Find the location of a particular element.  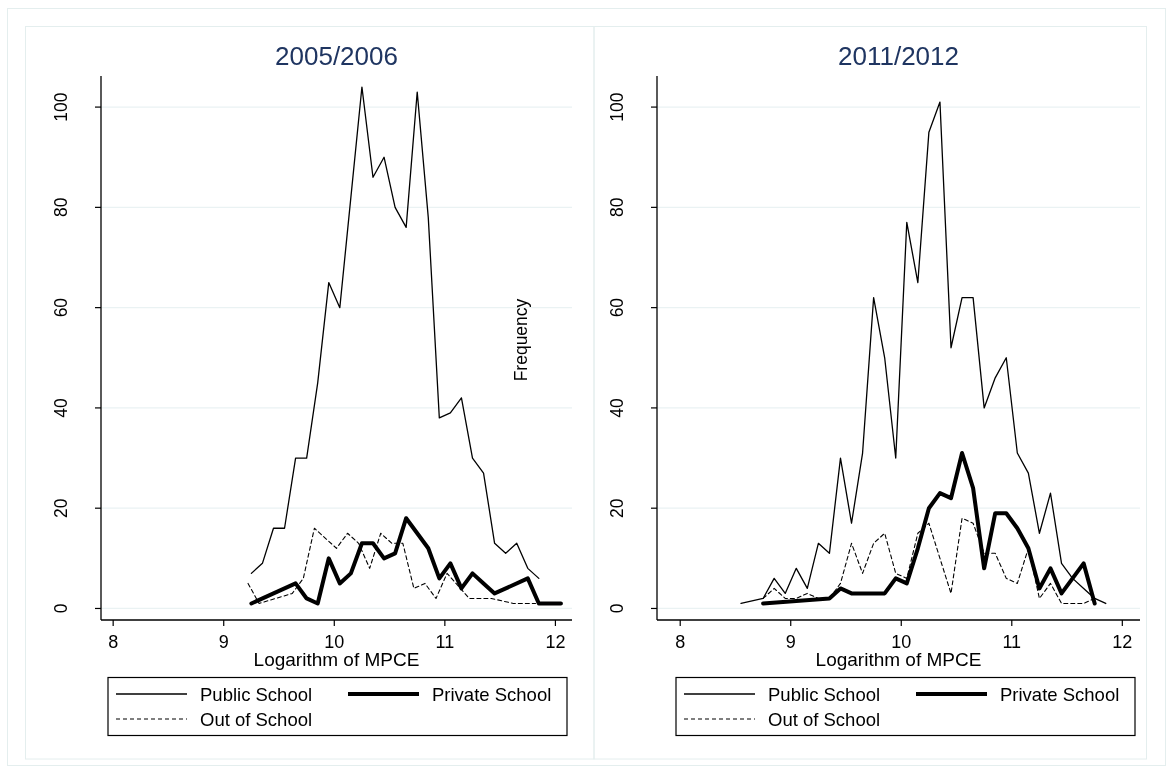

chart-title: 2011/2012 is located at coordinates (898, 56).